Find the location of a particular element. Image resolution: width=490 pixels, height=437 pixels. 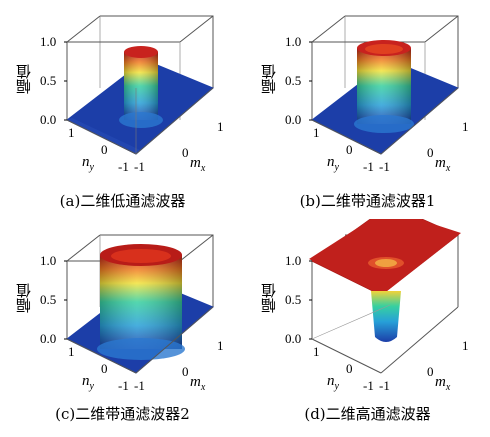

surface-plot-lowpass is located at coordinates (139, 85).